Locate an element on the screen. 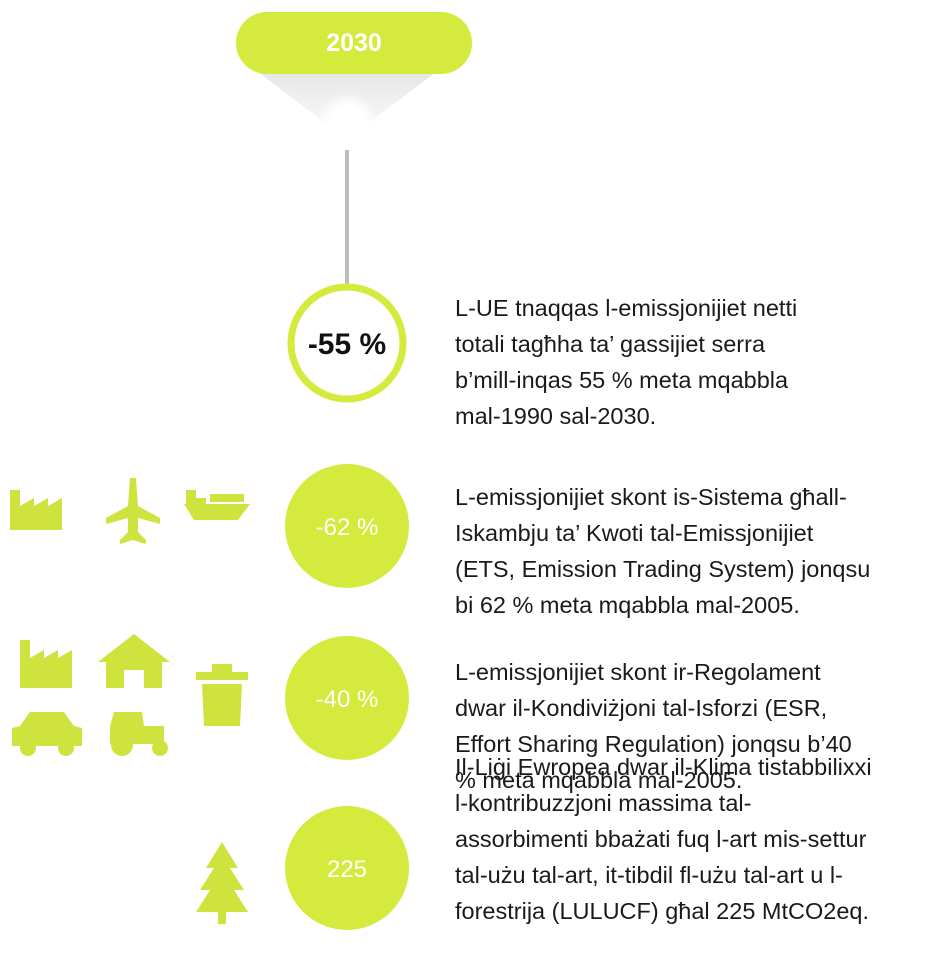  badge-ring is located at coordinates (347, 343).